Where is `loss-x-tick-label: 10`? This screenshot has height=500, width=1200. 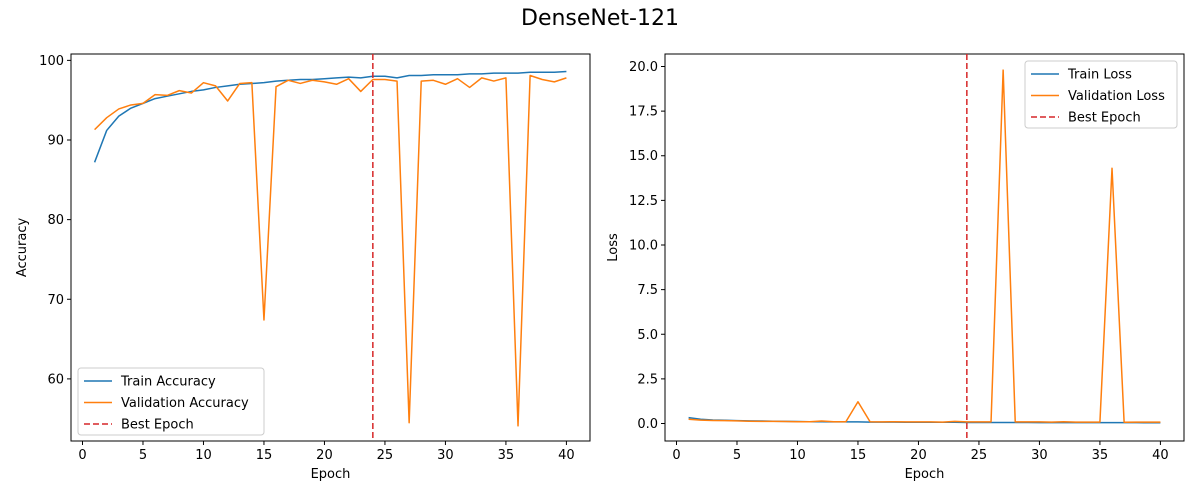 loss-x-tick-label: 10 is located at coordinates (797, 455).